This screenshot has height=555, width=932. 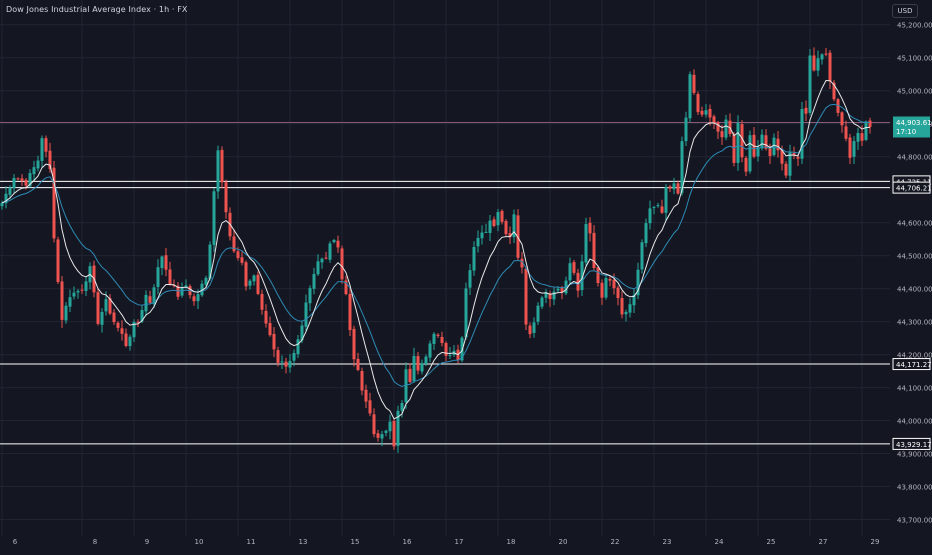 I want to click on time-axis-tick-label: 6, so click(x=15, y=542).